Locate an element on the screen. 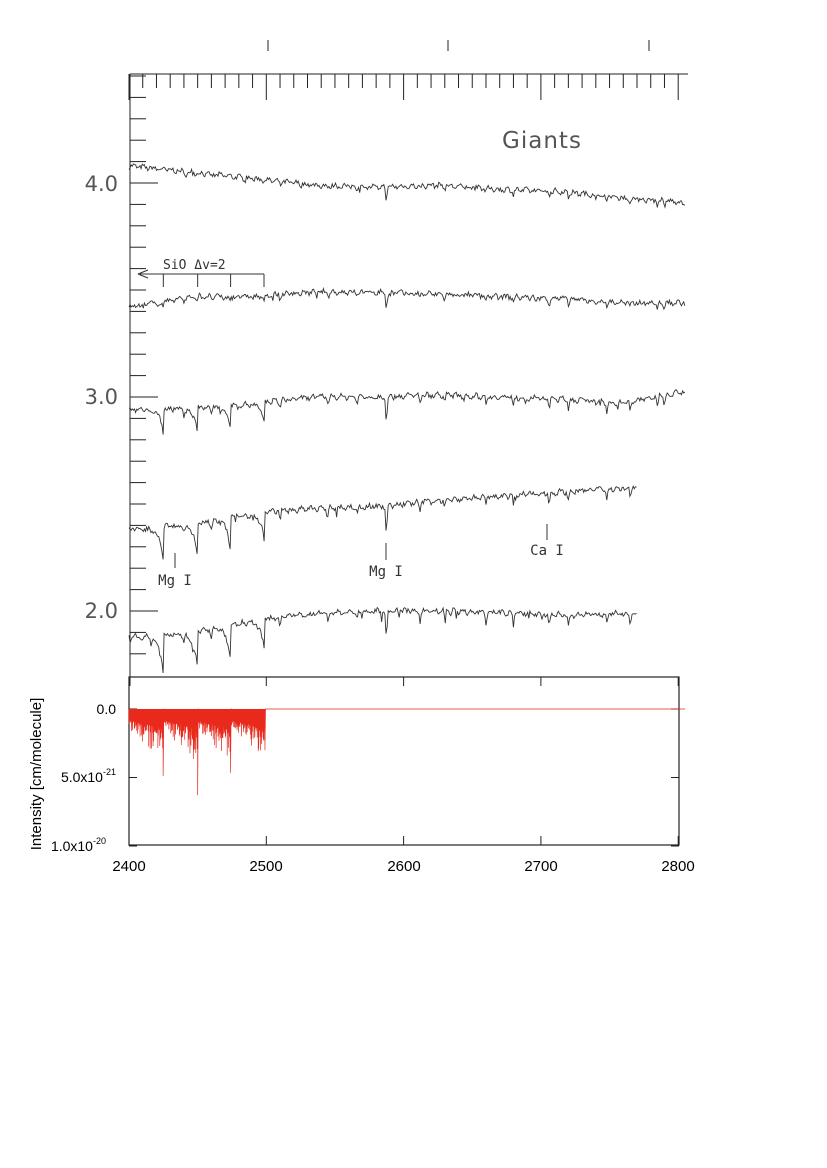 This screenshot has height=1168, width=827. line-id-ca-i: Ca I is located at coordinates (547, 541).